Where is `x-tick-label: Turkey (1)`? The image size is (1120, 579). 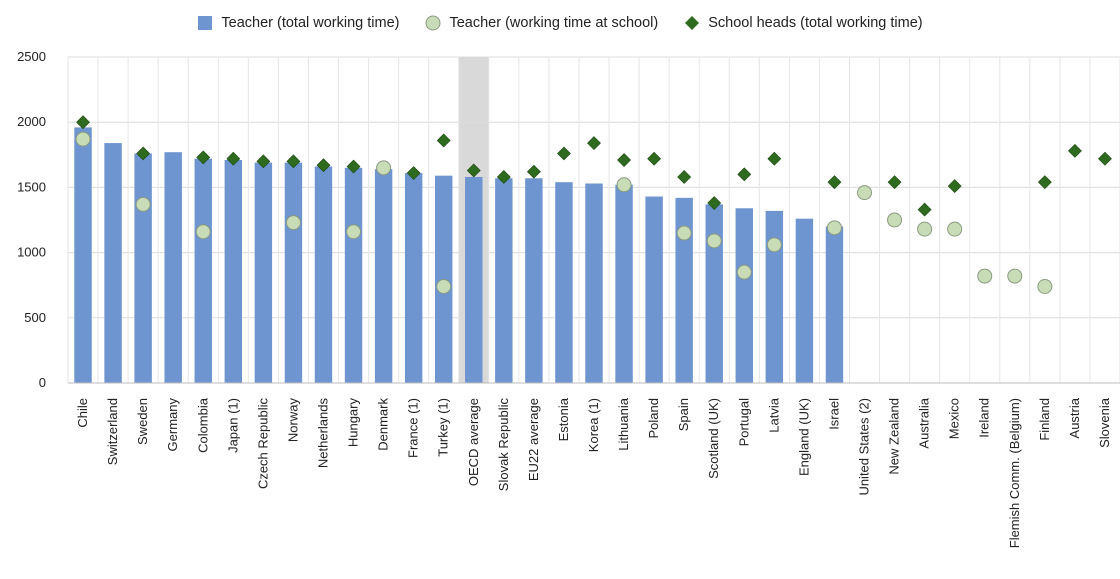
x-tick-label: Turkey (1) is located at coordinates (443, 427).